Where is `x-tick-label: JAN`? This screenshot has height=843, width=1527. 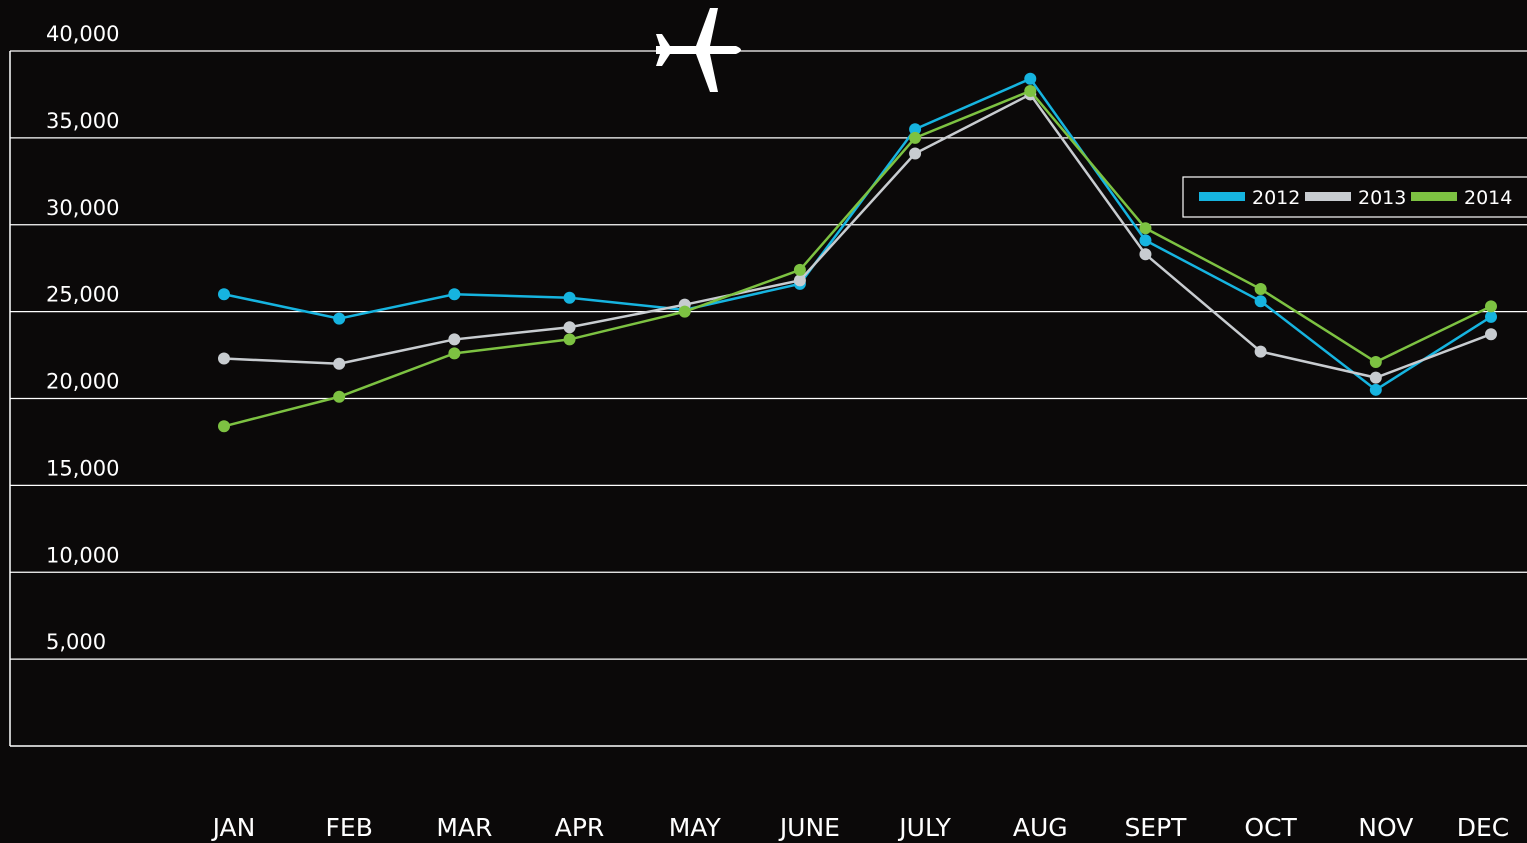
x-tick-label: JAN is located at coordinates (233, 827).